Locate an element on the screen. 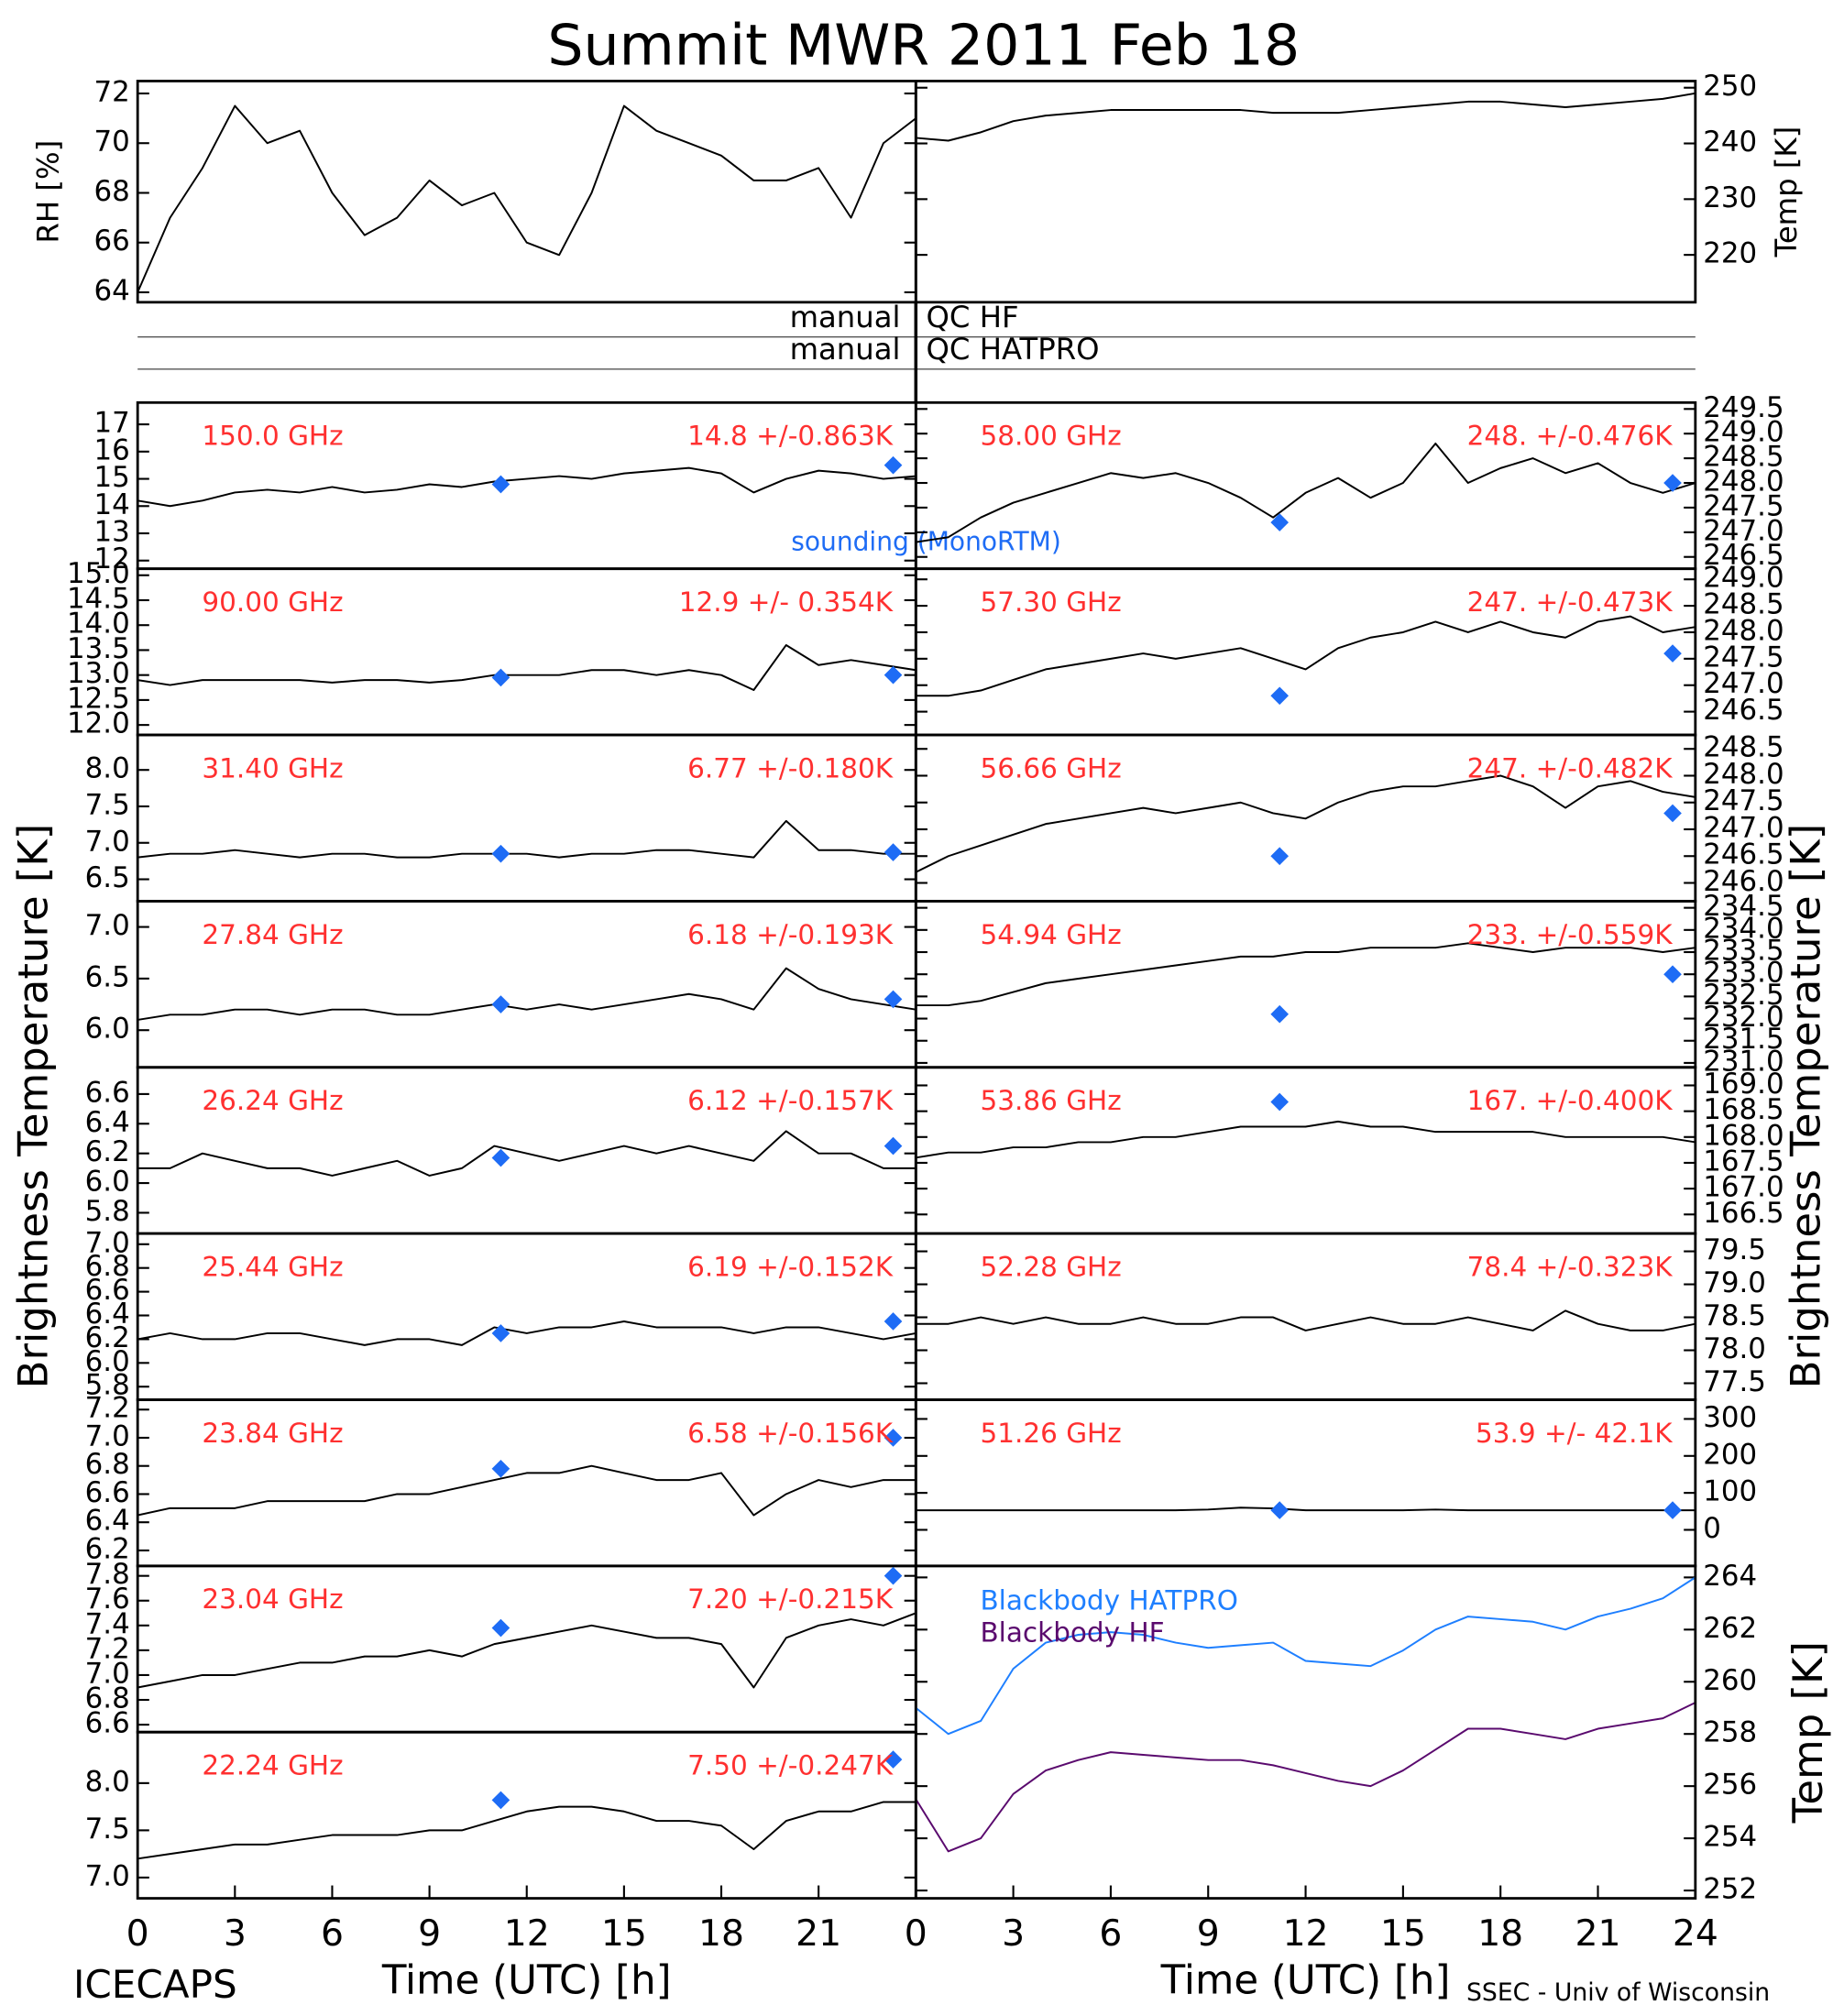 Image resolution: width=1833 pixels, height=2016 pixels. y-tick-label: 12.0 is located at coordinates (98, 723).